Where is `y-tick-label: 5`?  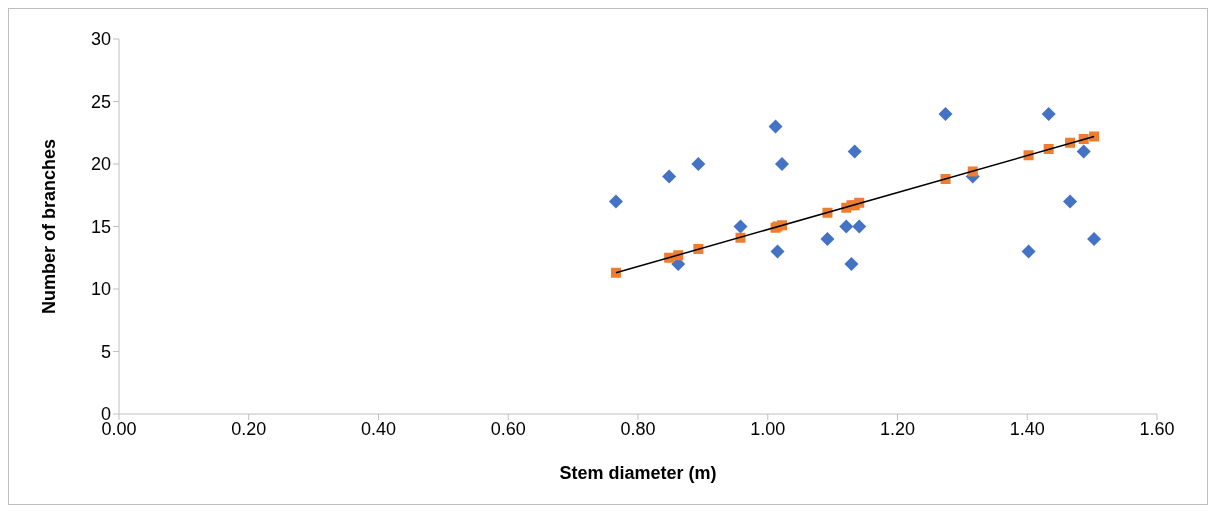 y-tick-label: 5 is located at coordinates (105, 351).